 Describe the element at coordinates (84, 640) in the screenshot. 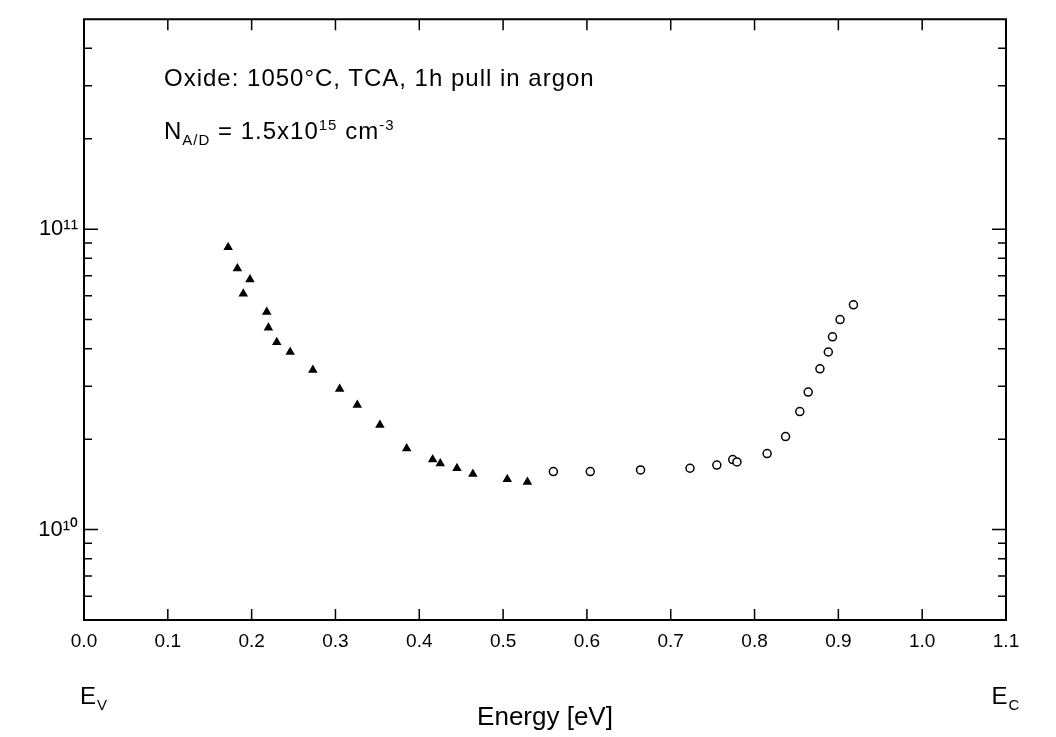

I see `x-tick-label: 0.0` at that location.